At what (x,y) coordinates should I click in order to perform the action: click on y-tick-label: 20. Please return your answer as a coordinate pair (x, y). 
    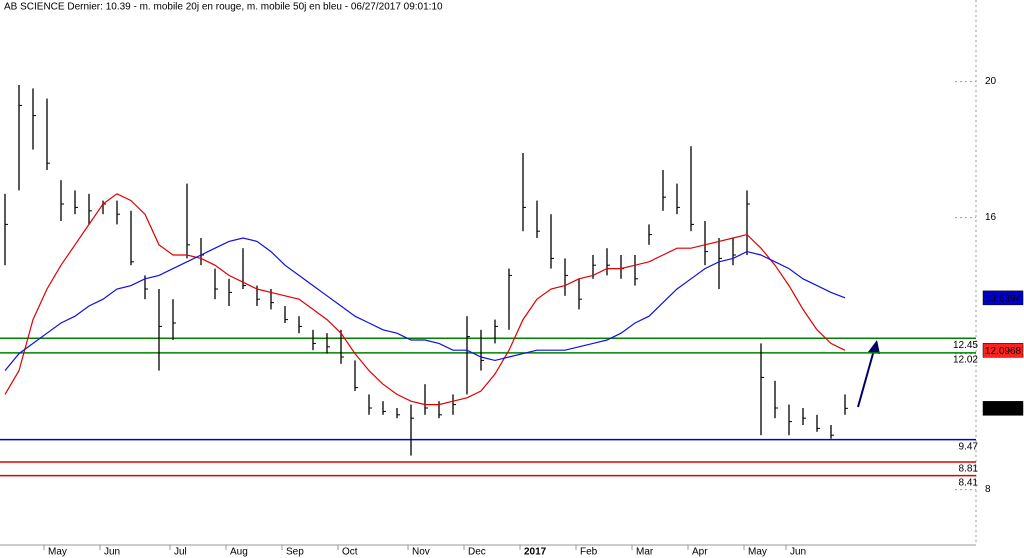
    Looking at the image, I should click on (991, 81).